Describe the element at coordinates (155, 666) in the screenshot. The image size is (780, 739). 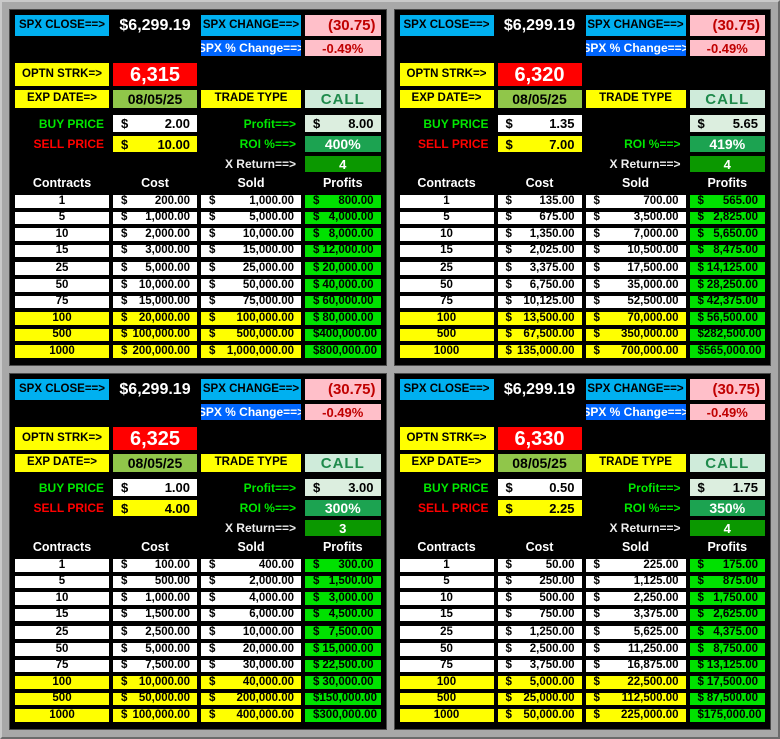
I see `cost-cell: $7,500.00` at that location.